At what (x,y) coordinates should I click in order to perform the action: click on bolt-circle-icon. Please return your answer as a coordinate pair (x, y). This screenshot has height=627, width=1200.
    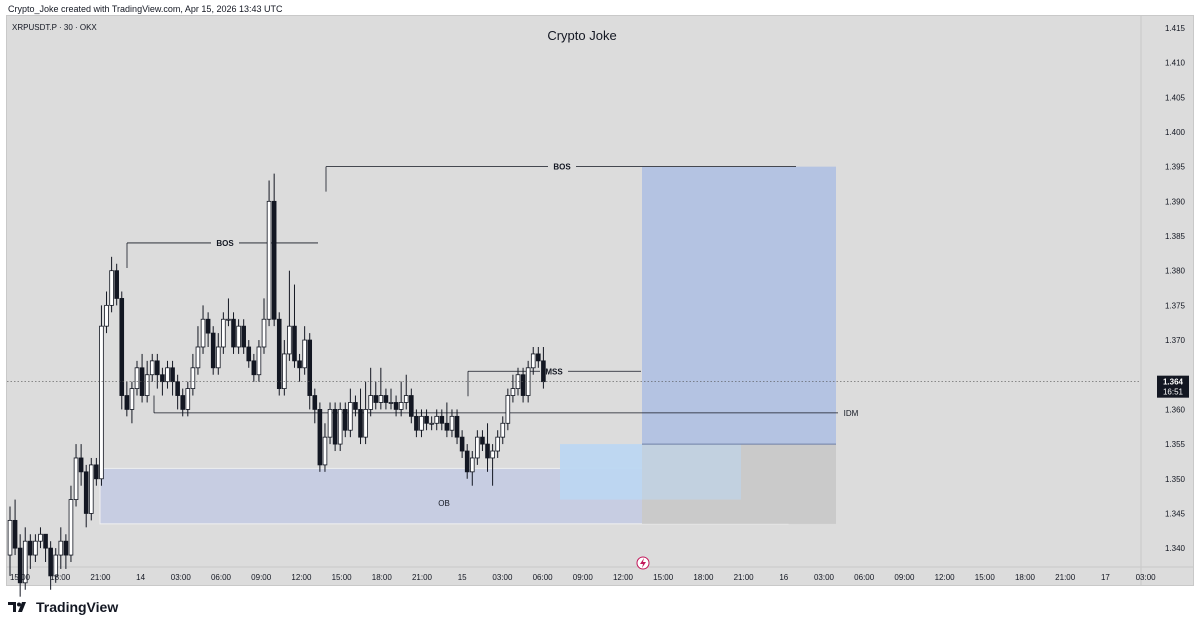
    Looking at the image, I should click on (643, 563).